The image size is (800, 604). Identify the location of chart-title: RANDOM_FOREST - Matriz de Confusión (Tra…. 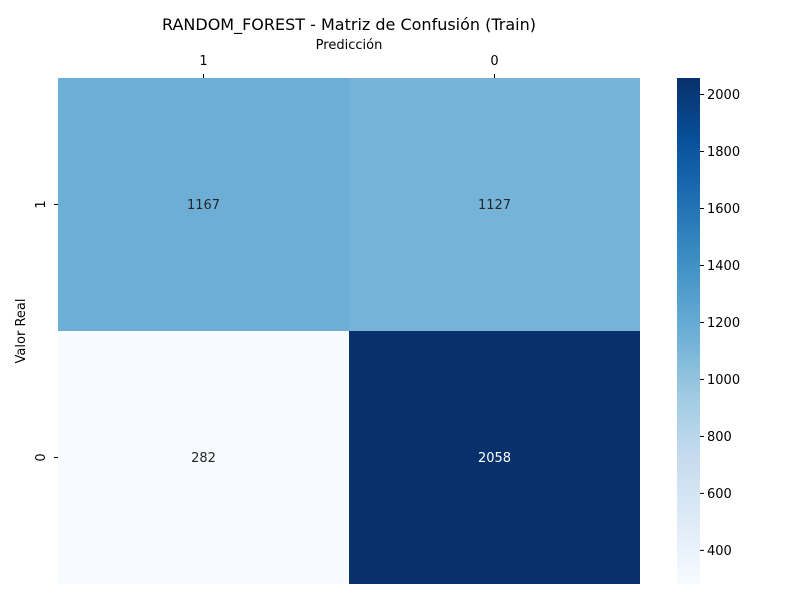
(349, 25).